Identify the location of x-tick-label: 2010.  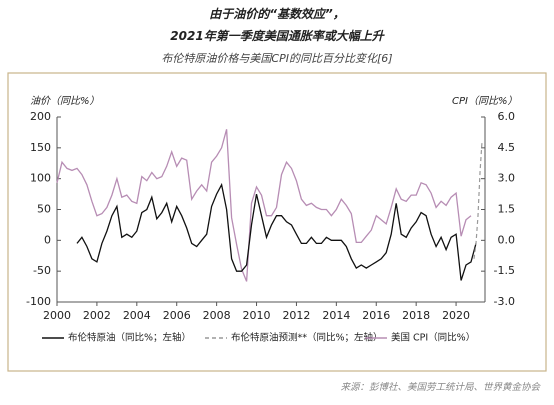
(257, 315).